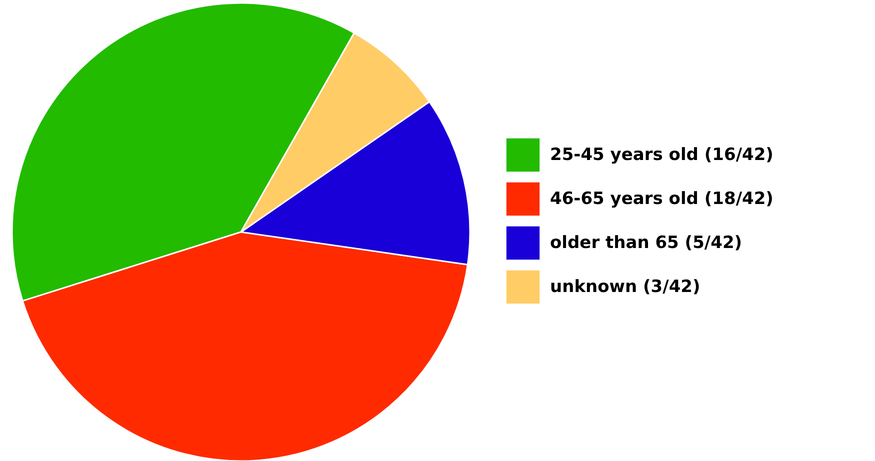 This screenshot has height=461, width=875. What do you see at coordinates (646, 243) in the screenshot?
I see `legend-label: older than 65 (5/42)` at bounding box center [646, 243].